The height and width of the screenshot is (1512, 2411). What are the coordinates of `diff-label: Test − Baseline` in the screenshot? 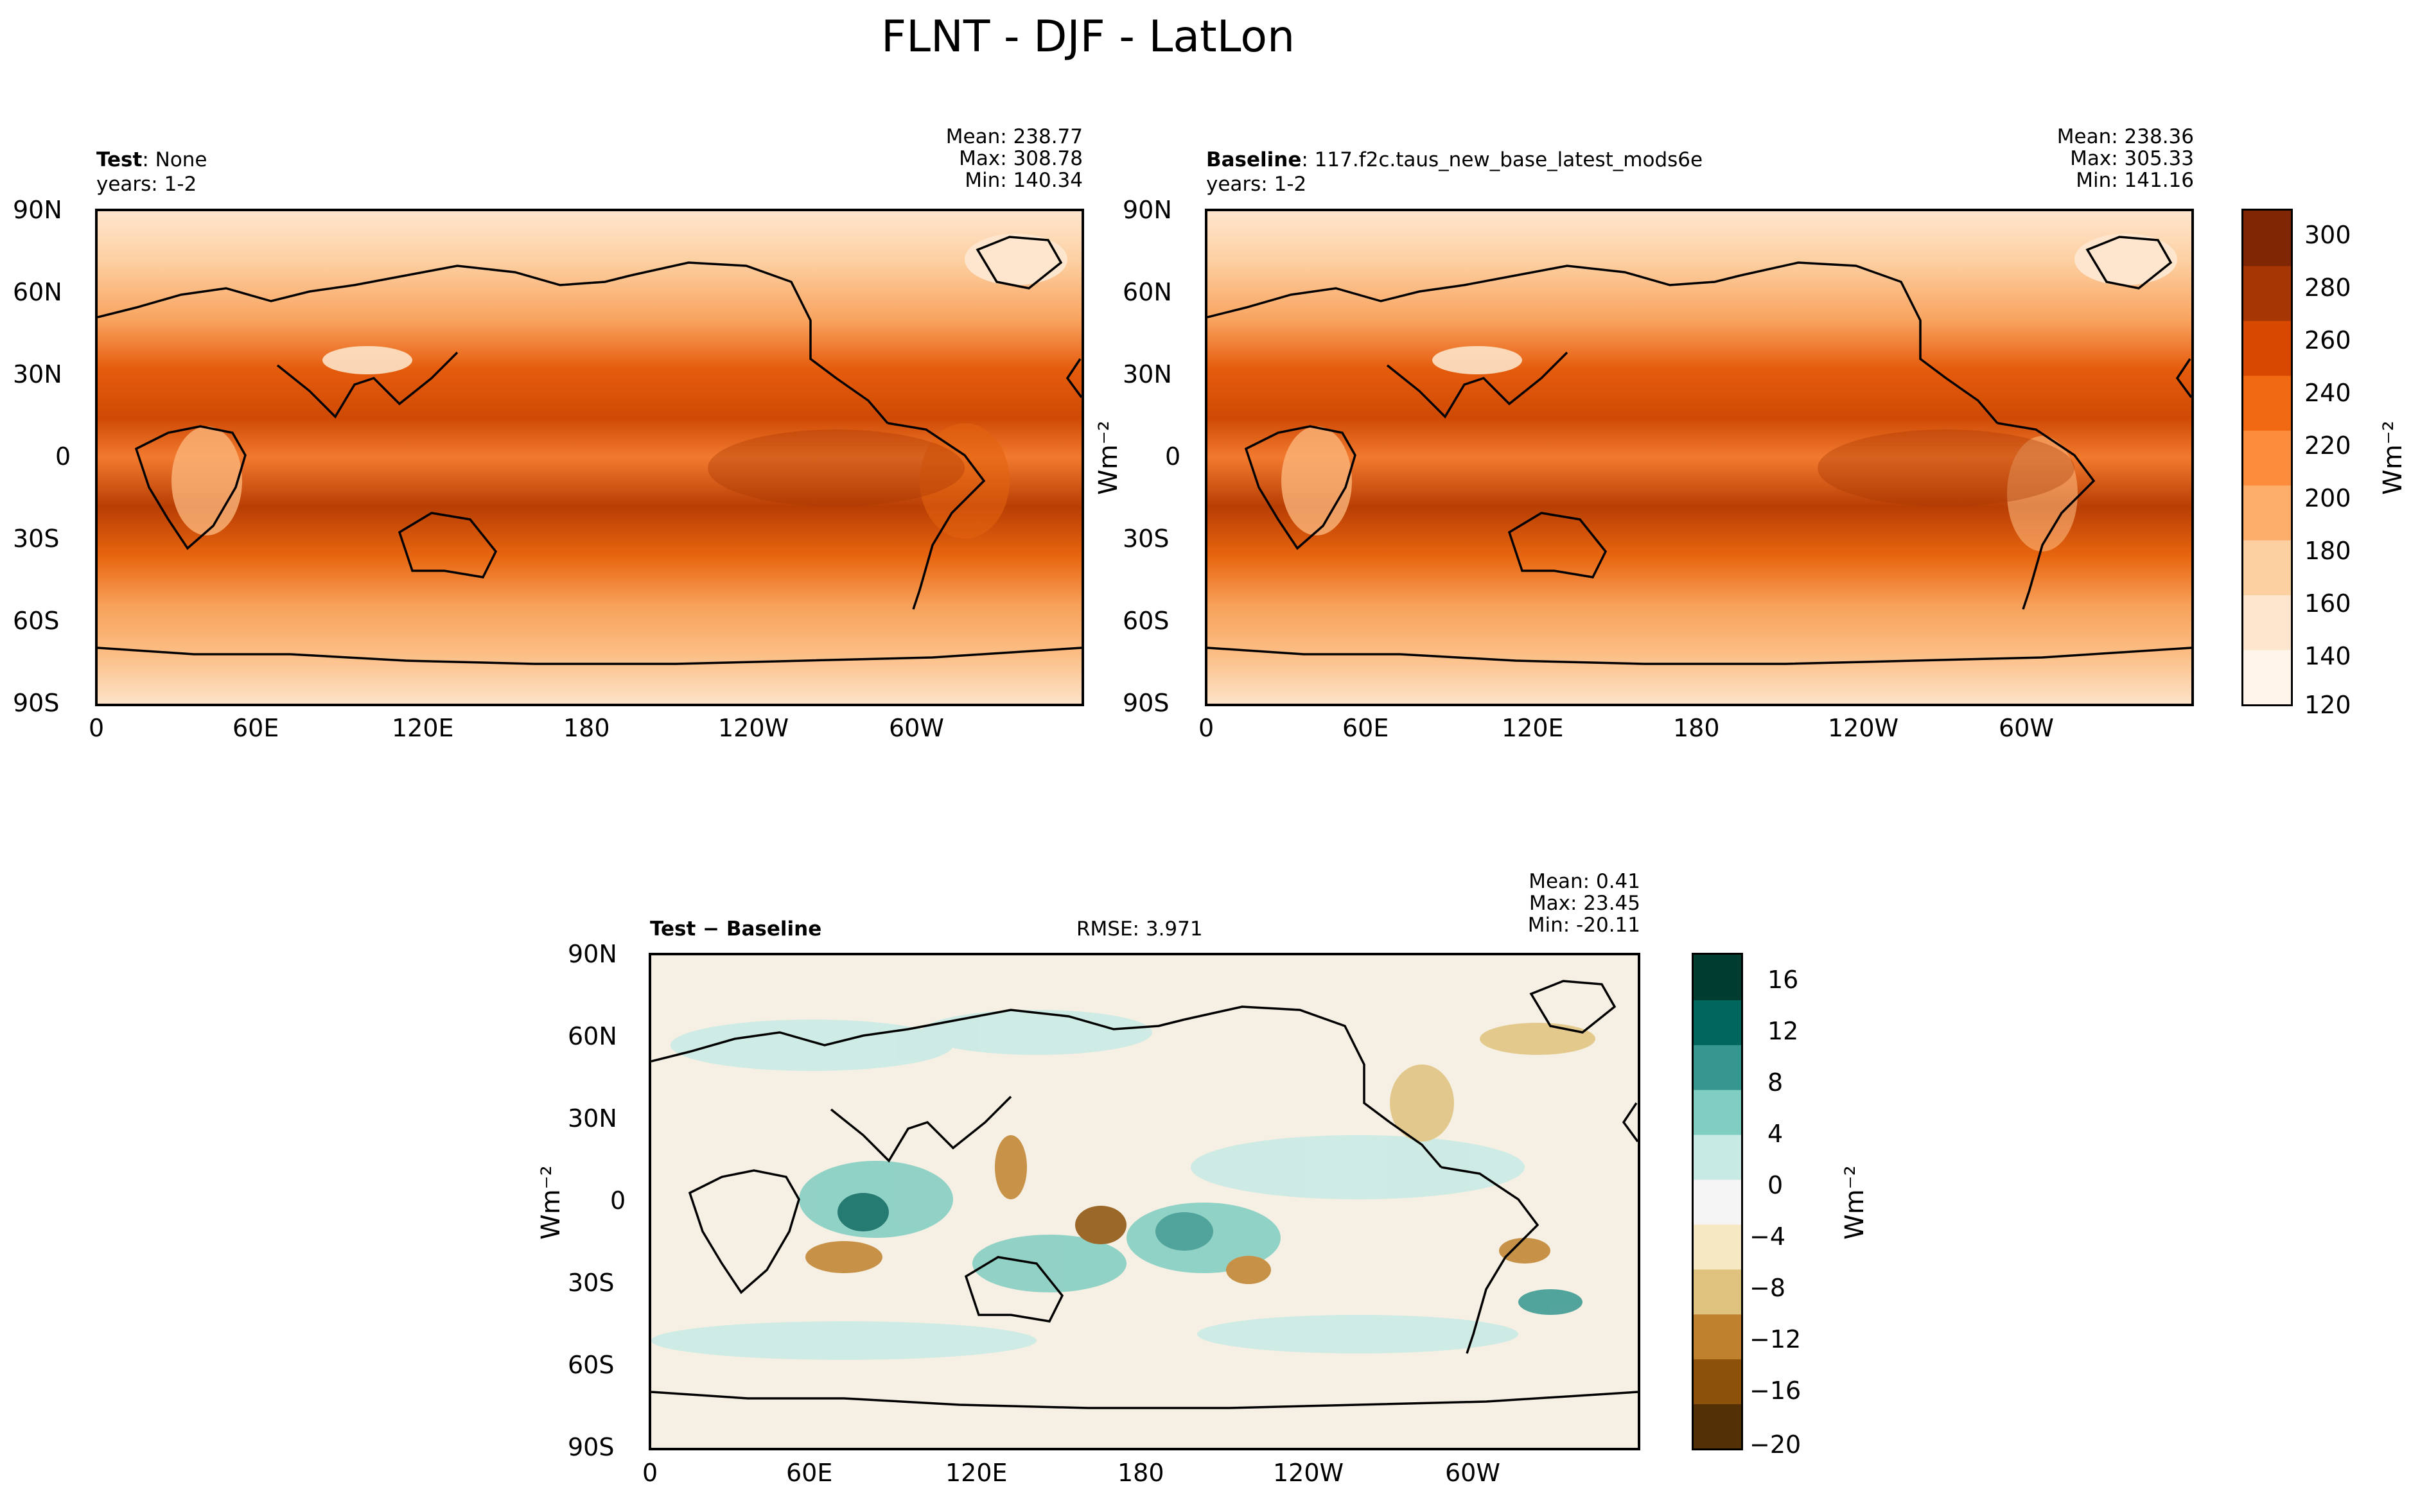 It's located at (736, 929).